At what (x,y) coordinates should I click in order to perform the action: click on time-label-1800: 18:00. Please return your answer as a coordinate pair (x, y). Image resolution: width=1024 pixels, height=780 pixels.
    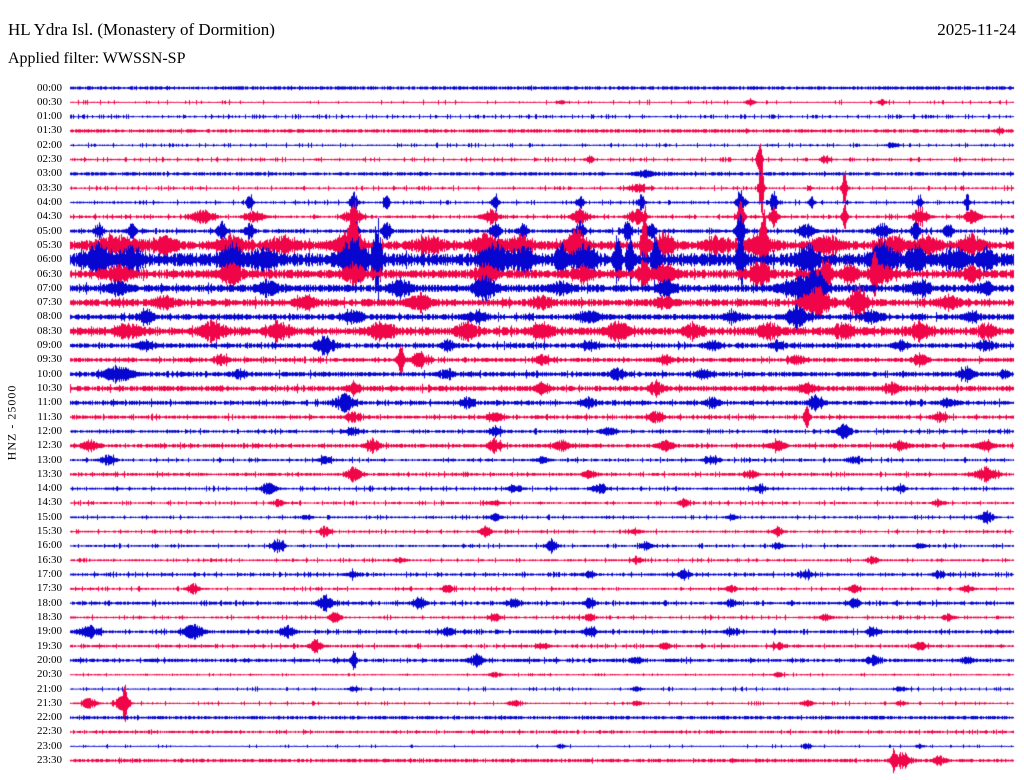
    Looking at the image, I should click on (49, 602).